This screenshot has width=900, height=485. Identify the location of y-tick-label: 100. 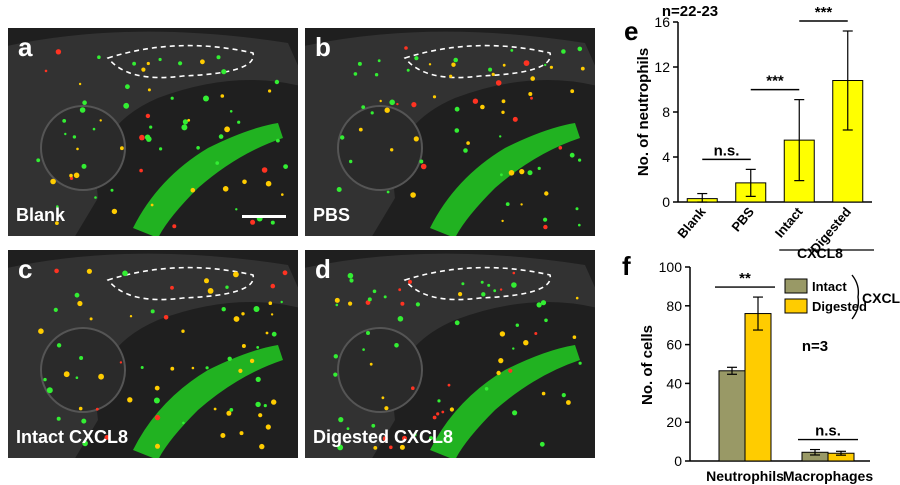
(671, 267).